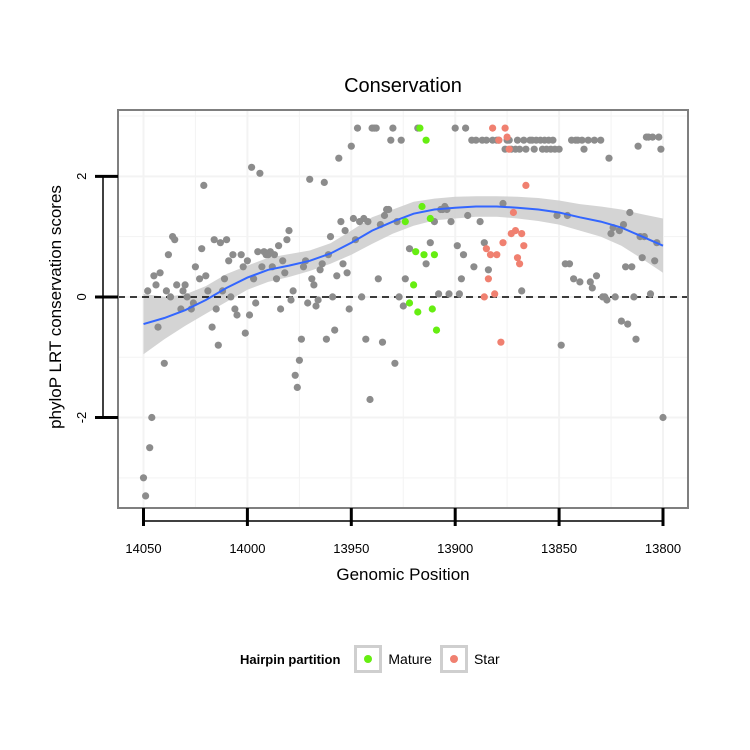 The width and height of the screenshot is (750, 750). I want to click on legend-mature-dot, so click(368, 659).